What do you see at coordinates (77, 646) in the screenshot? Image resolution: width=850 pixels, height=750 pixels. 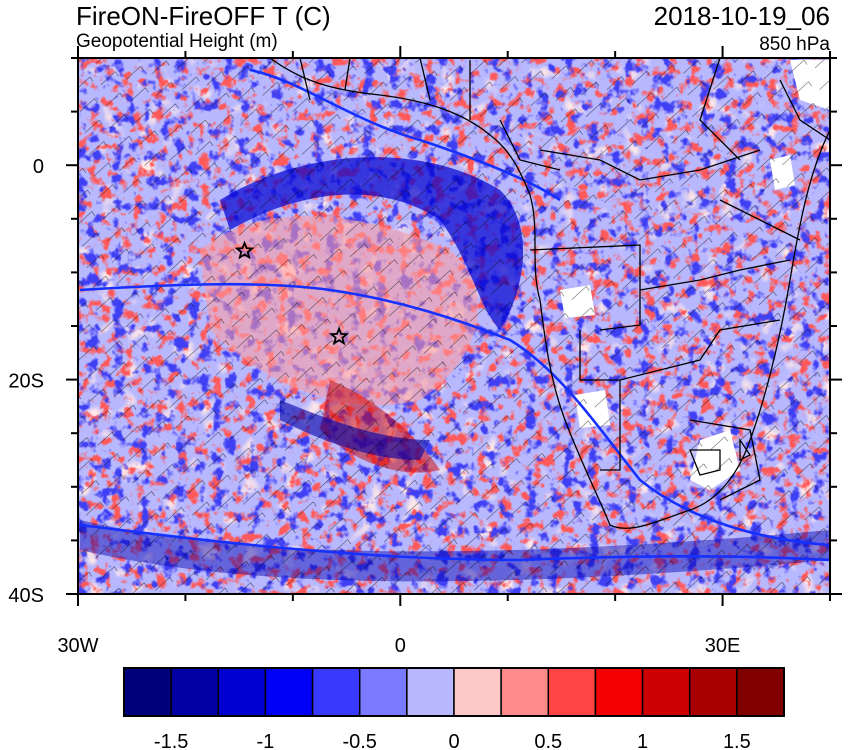 I see `x-tick-label: 30W` at bounding box center [77, 646].